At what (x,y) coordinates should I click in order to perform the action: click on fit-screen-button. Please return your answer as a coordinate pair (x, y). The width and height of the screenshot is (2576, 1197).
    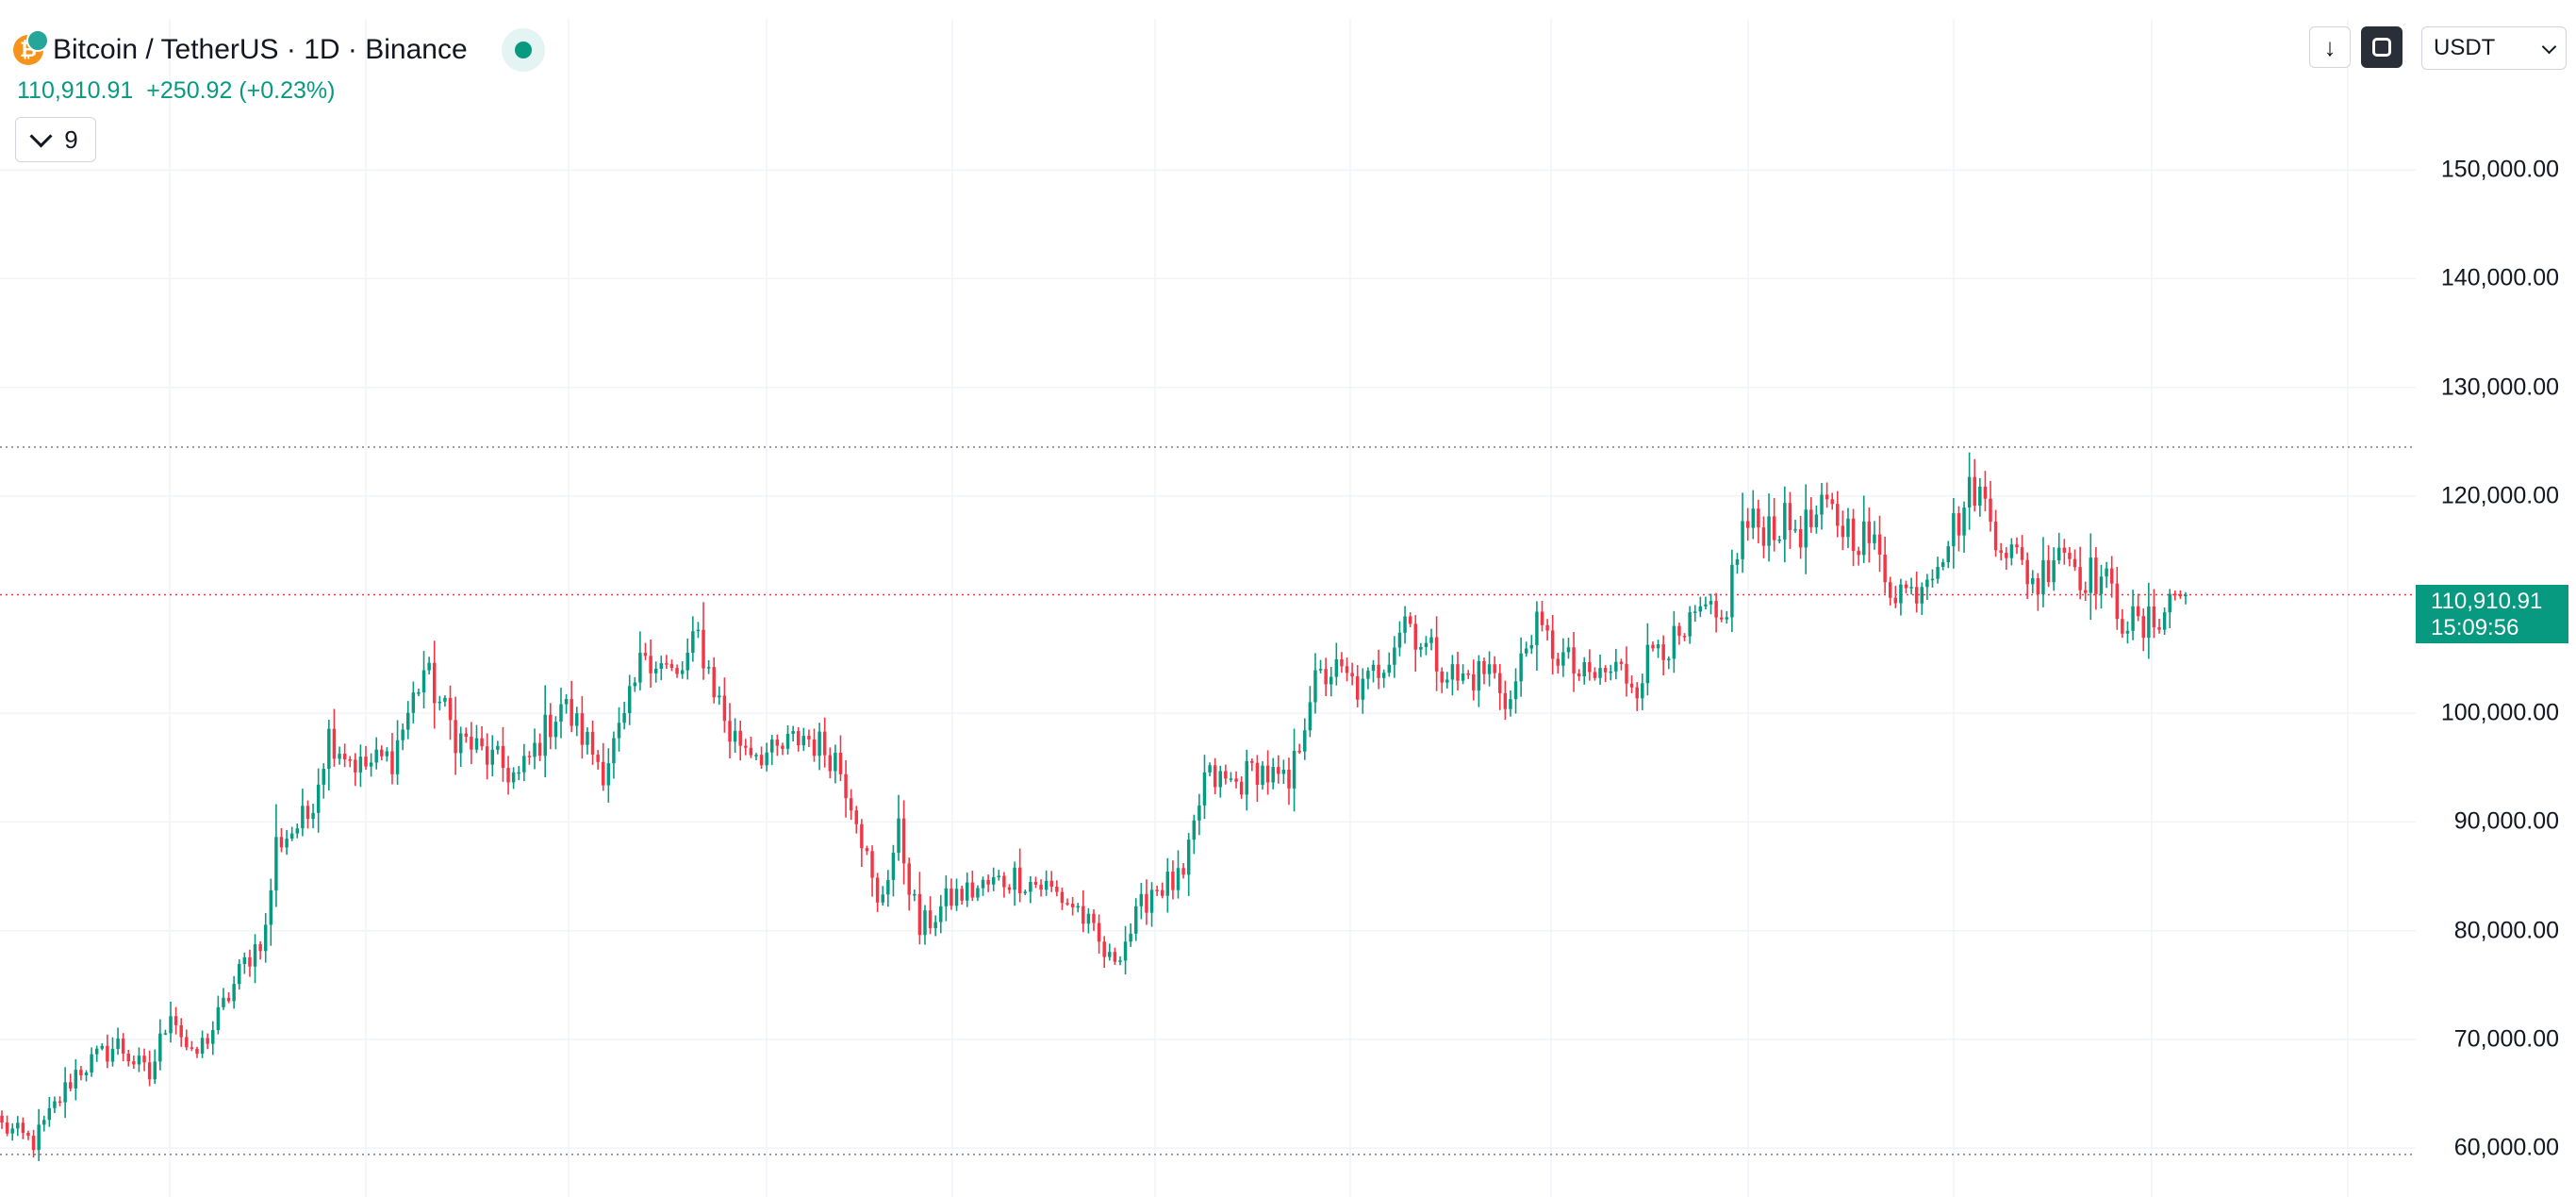
    Looking at the image, I should click on (2382, 47).